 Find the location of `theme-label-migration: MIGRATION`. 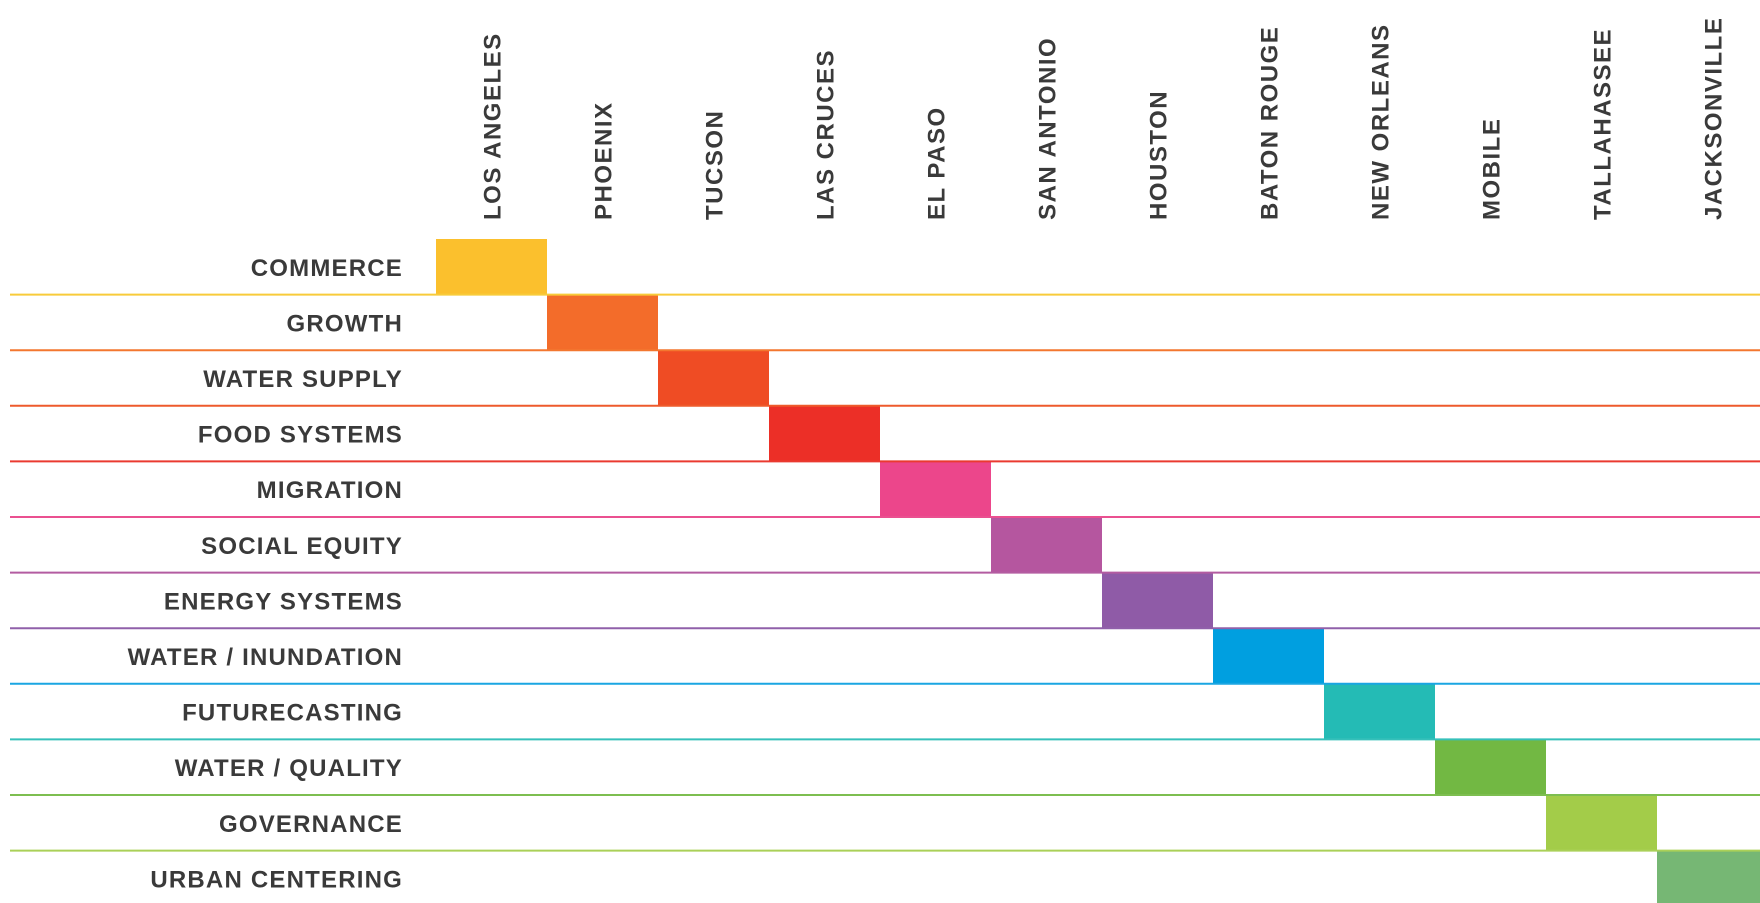

theme-label-migration: MIGRATION is located at coordinates (330, 490).